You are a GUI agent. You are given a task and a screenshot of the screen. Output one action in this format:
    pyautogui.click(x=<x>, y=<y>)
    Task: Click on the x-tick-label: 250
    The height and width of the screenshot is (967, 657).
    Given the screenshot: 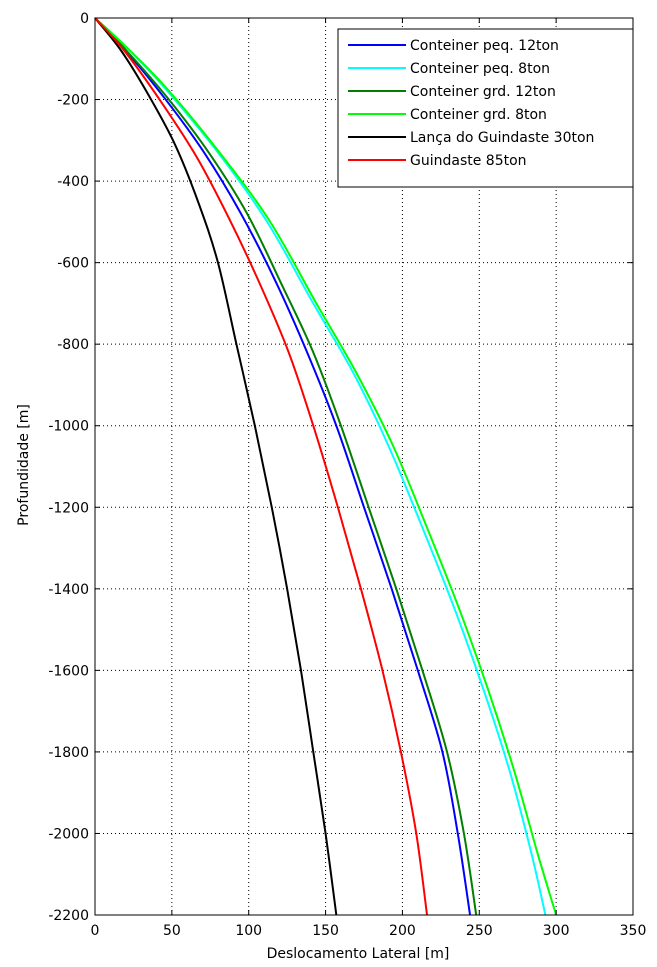 What is the action you would take?
    pyautogui.click(x=479, y=931)
    